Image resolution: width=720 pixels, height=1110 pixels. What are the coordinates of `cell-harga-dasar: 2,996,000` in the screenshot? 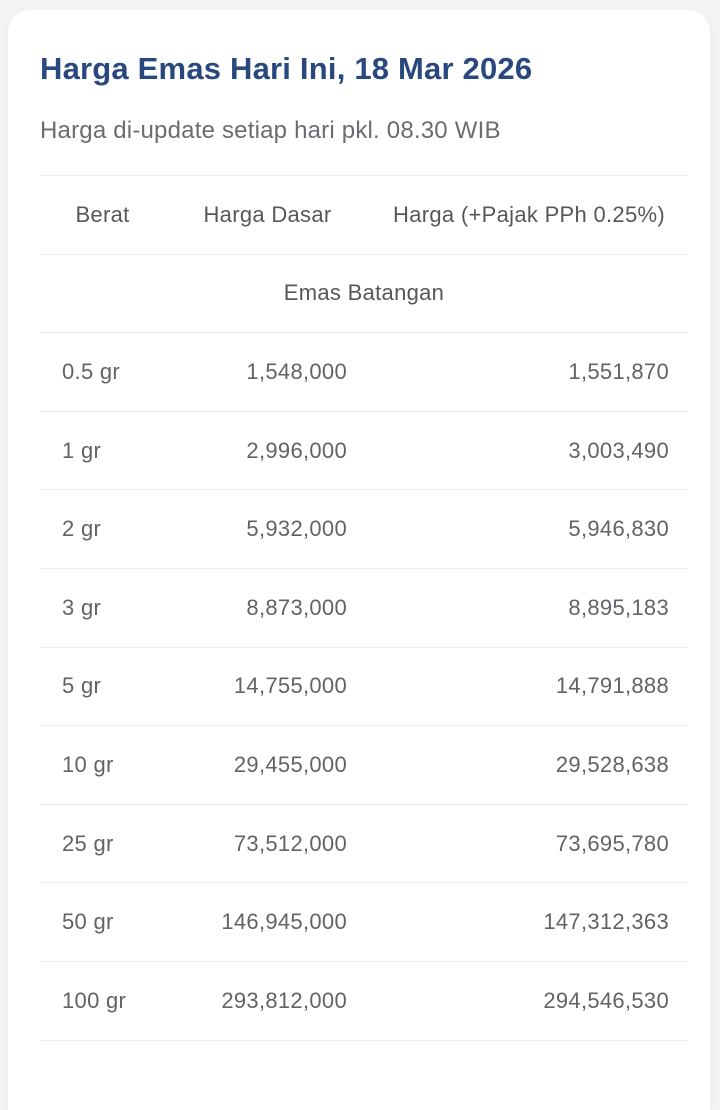 It's located at (296, 450).